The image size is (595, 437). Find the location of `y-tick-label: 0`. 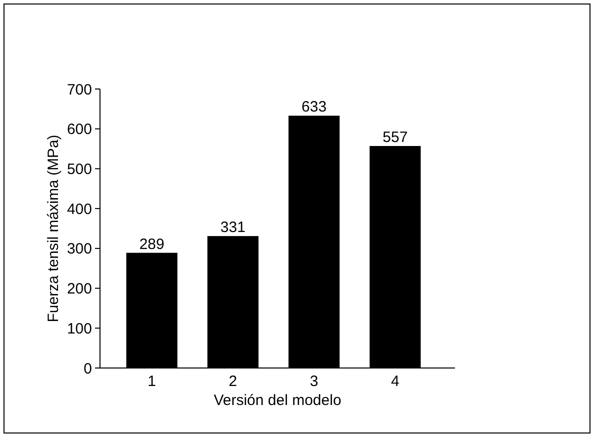

y-tick-label: 0 is located at coordinates (88, 369).